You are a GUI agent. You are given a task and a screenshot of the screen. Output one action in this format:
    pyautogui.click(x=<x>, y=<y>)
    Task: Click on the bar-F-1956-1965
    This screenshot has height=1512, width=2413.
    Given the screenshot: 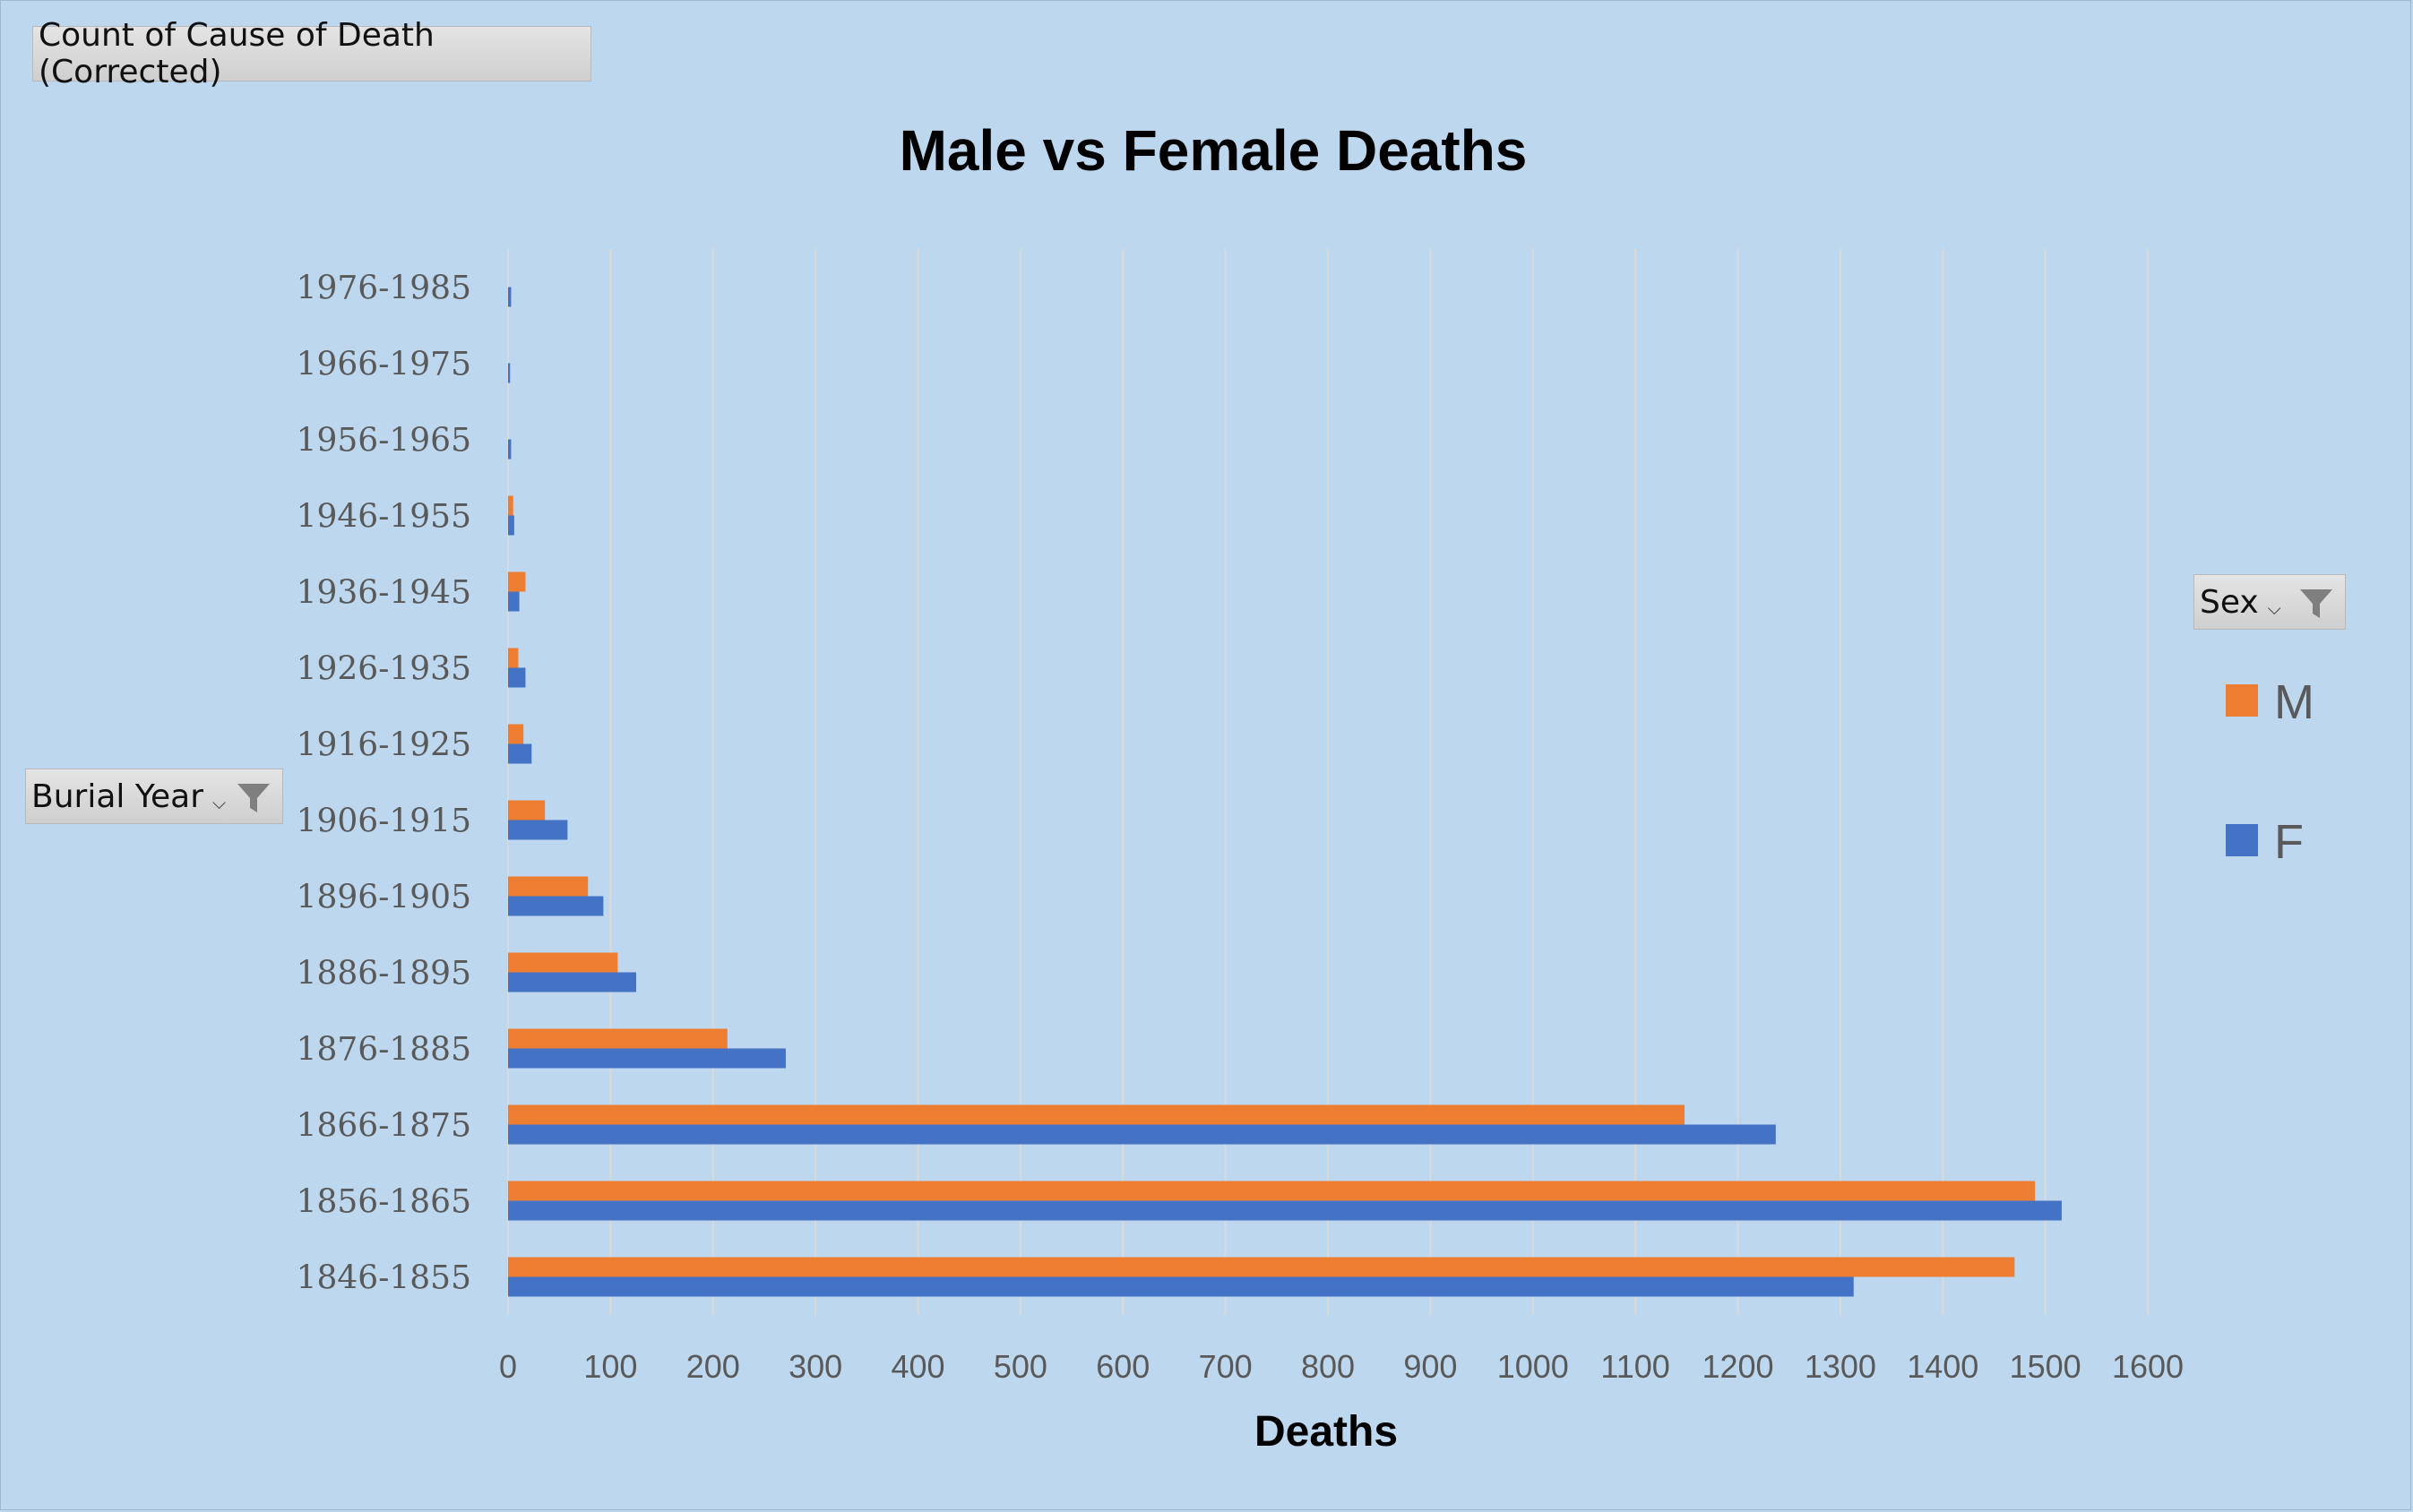 What is the action you would take?
    pyautogui.click(x=510, y=450)
    